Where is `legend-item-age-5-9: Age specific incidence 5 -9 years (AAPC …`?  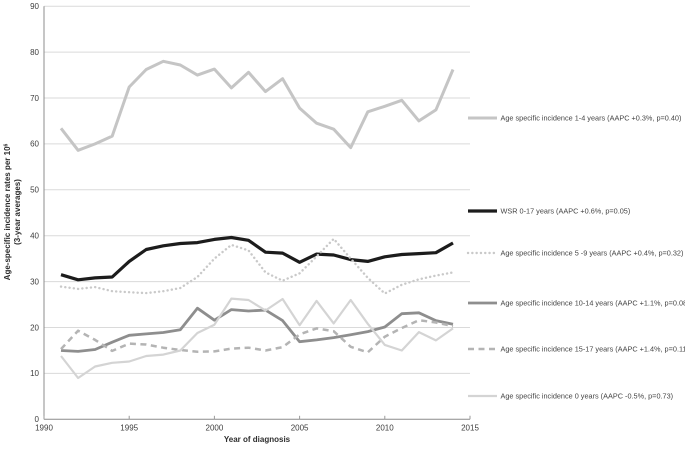
legend-item-age-5-9: Age specific incidence 5 -9 years (AAPC … is located at coordinates (575, 253).